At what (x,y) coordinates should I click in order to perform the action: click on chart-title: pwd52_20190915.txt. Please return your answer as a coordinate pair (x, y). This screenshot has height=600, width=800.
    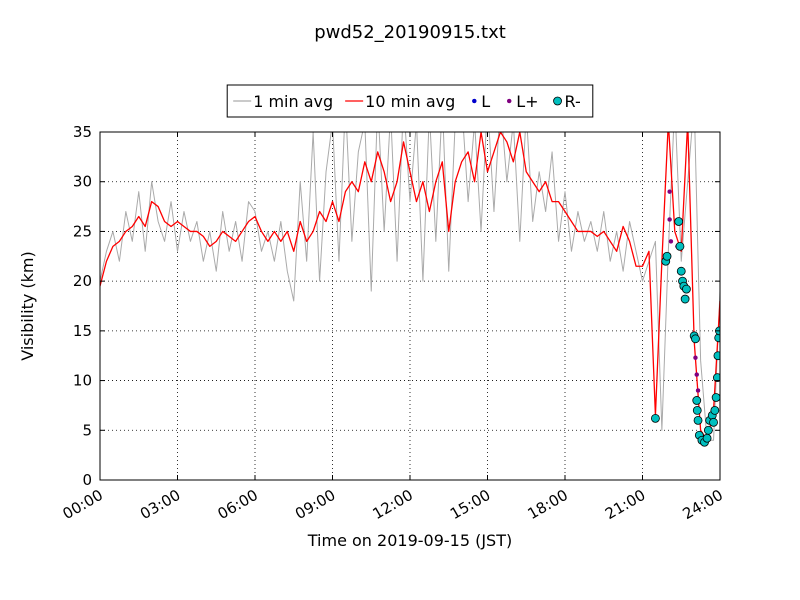
    Looking at the image, I should click on (410, 32).